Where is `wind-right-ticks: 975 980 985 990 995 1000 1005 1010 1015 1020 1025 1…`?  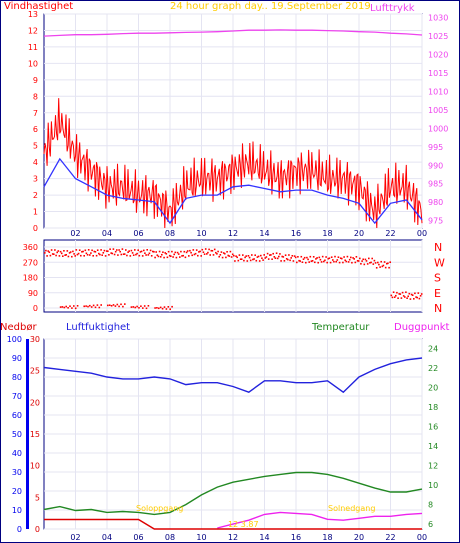
wind-right-ticks: 975 980 985 990 995 1000 1005 1010 1015 1020 1025 1… is located at coordinates (438, 120).